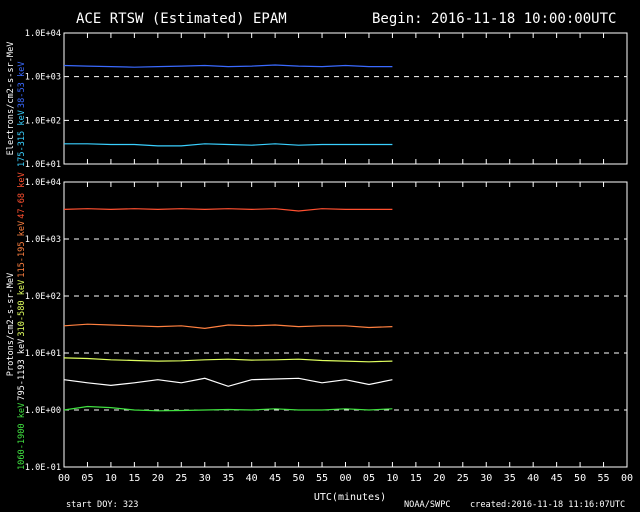 The image size is (640, 512). Describe the element at coordinates (22, 308) in the screenshot. I see `series-name: 310-580 keV` at that location.